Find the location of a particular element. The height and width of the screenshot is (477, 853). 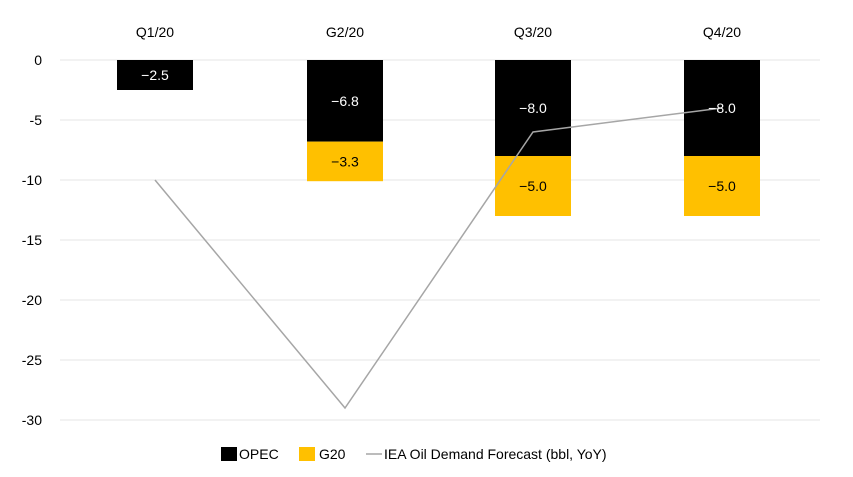

y-tick-label: -10 is located at coordinates (32, 180).